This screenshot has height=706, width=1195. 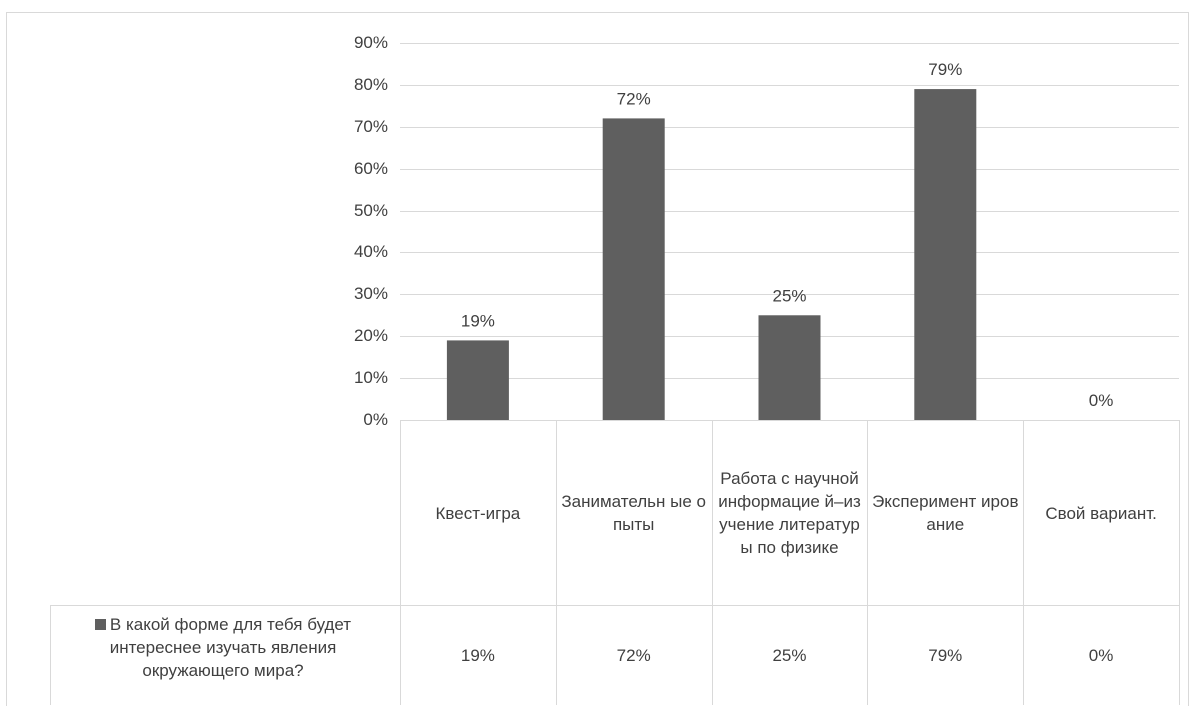 What do you see at coordinates (371, 168) in the screenshot?
I see `y-tick-label: 60%` at bounding box center [371, 168].